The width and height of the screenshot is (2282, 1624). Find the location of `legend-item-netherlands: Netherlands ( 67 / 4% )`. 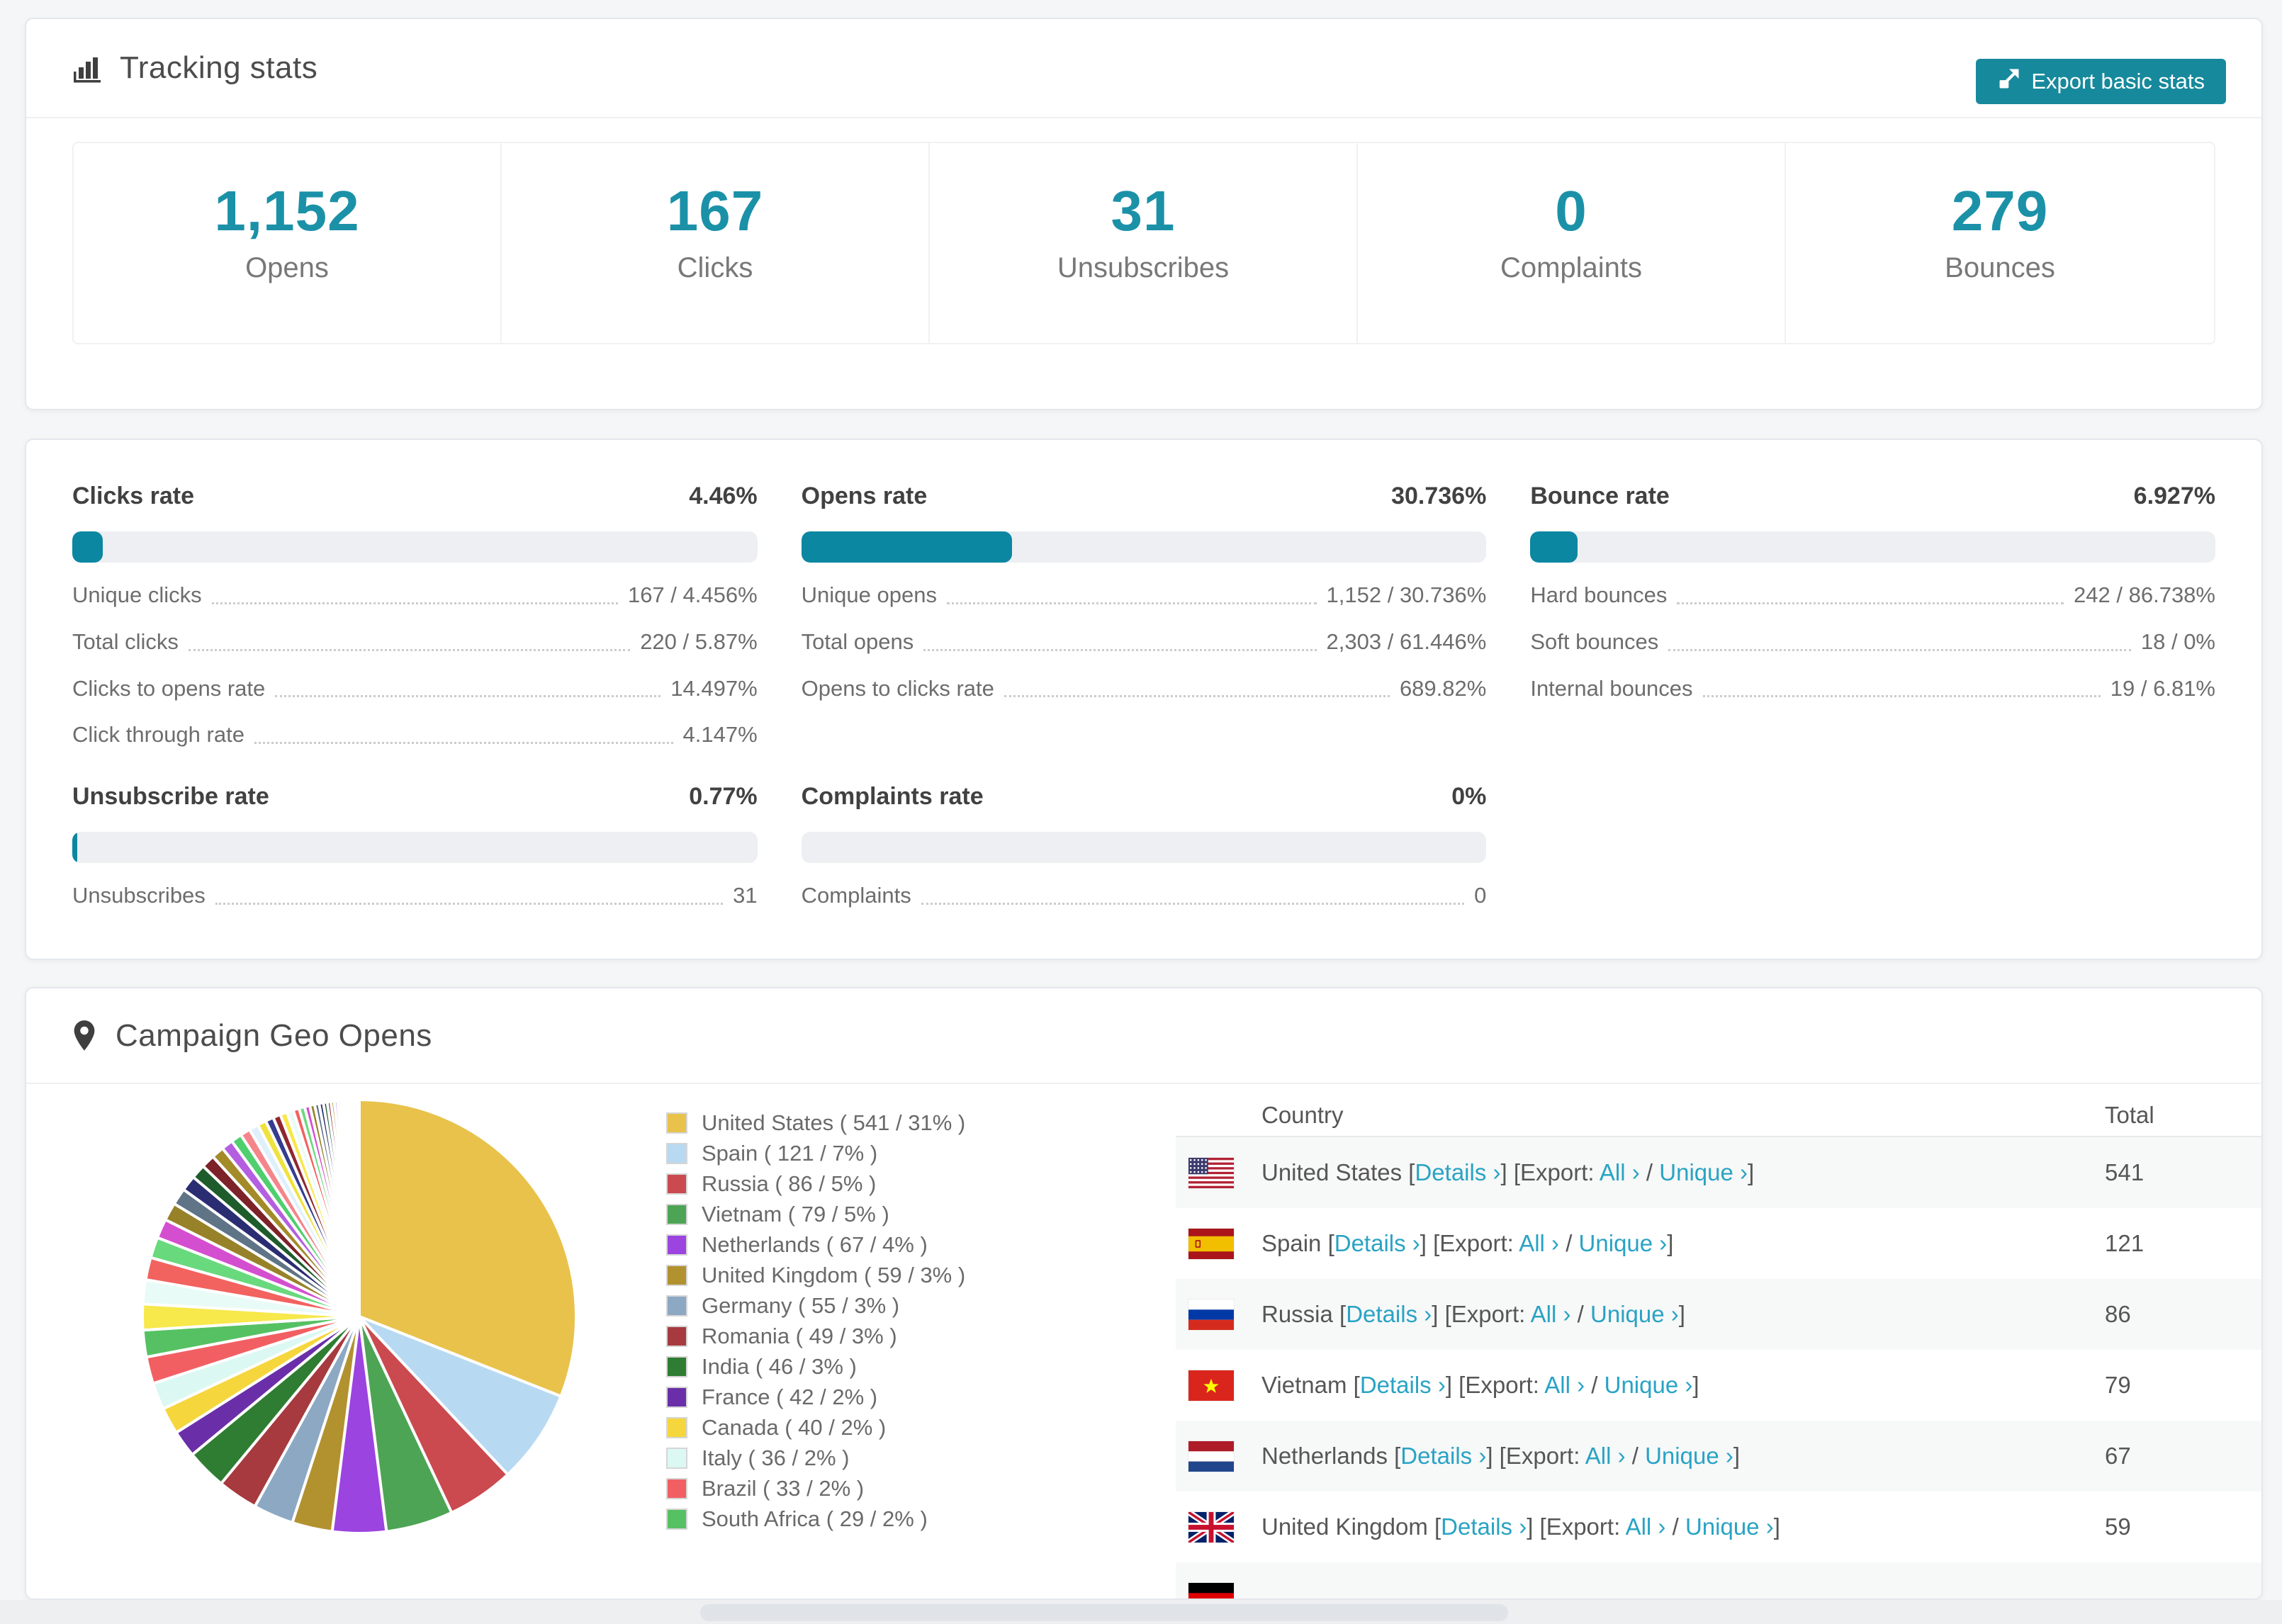

legend-item-netherlands: Netherlands ( 67 / 4% ) is located at coordinates (816, 1245).